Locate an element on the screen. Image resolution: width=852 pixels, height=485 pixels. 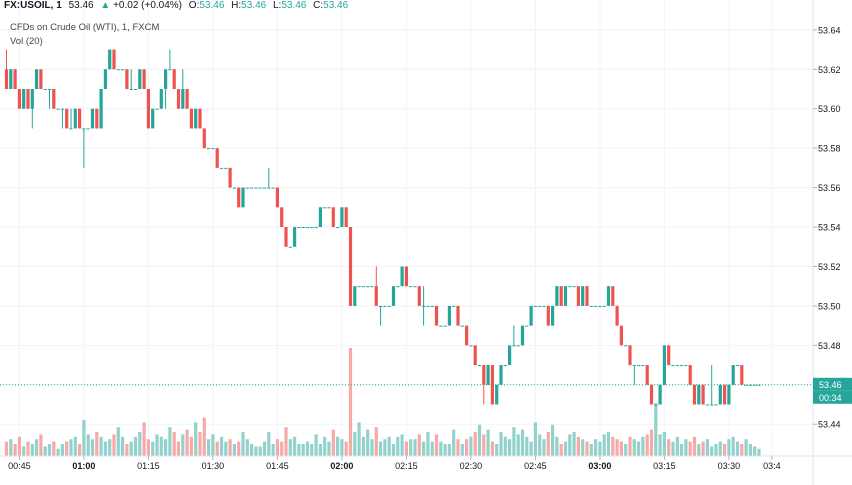
close-label: C: is located at coordinates (318, 5).